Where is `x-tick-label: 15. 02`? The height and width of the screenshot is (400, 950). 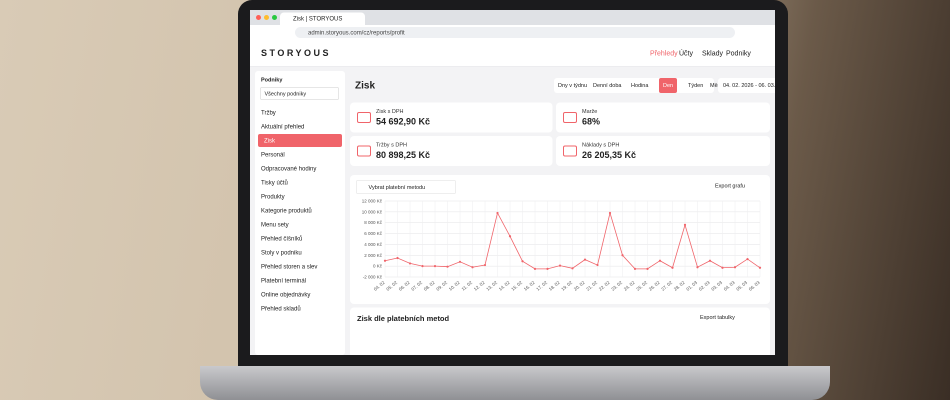
x-tick-label: 15. 02 is located at coordinates (516, 286).